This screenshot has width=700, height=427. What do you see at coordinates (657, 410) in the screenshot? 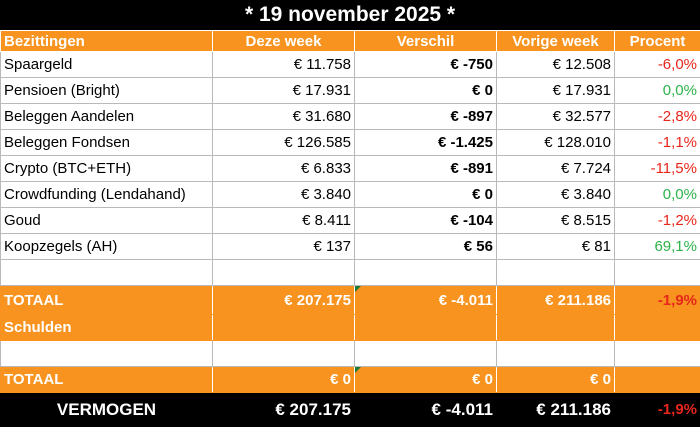
I see `vermogen-procent: -1,9%` at bounding box center [657, 410].